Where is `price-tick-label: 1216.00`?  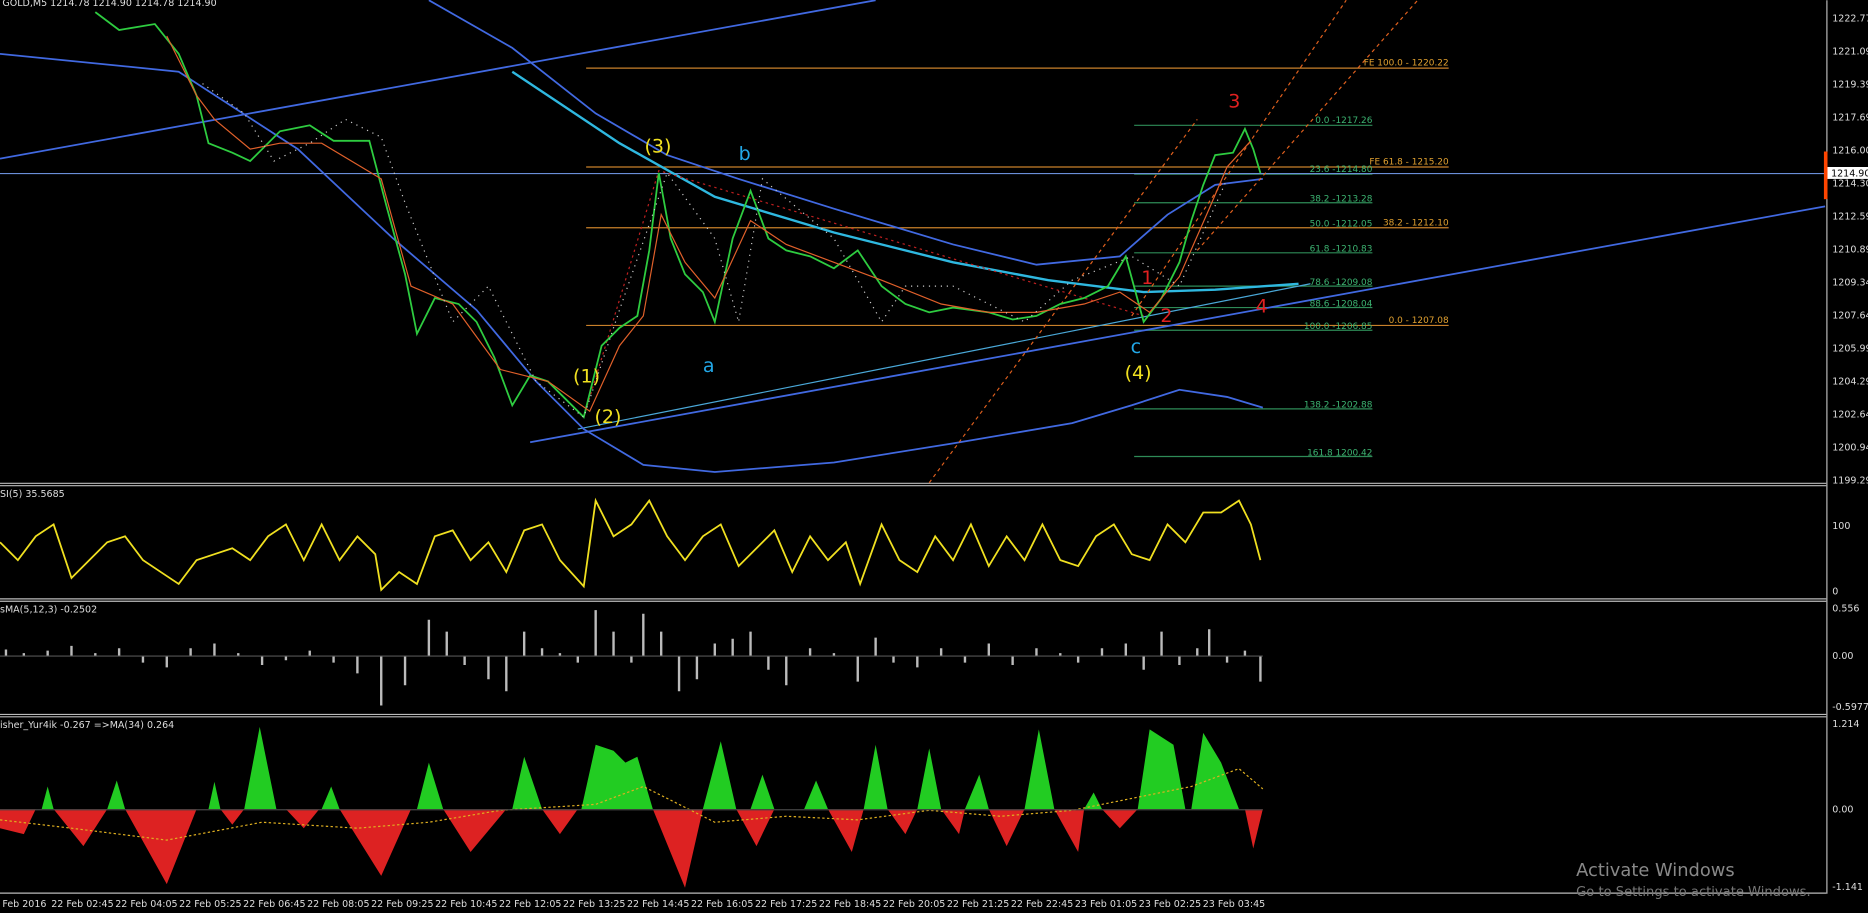 price-tick-label: 1216.00 is located at coordinates (1850, 151).